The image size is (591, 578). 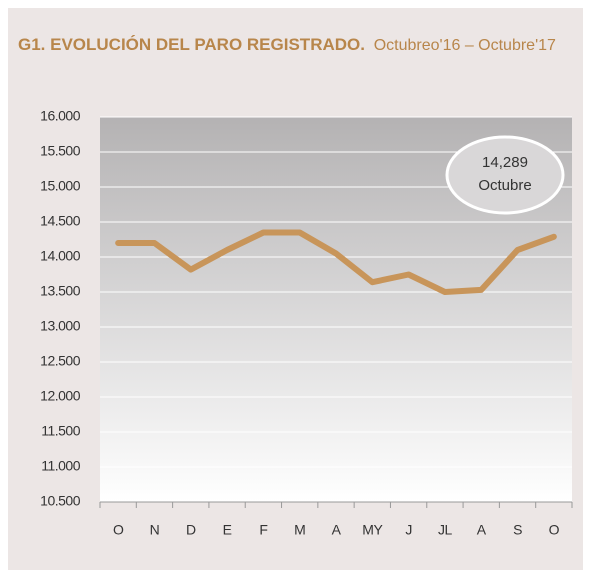 What do you see at coordinates (60, 151) in the screenshot?
I see `y-tick-label: 15.500` at bounding box center [60, 151].